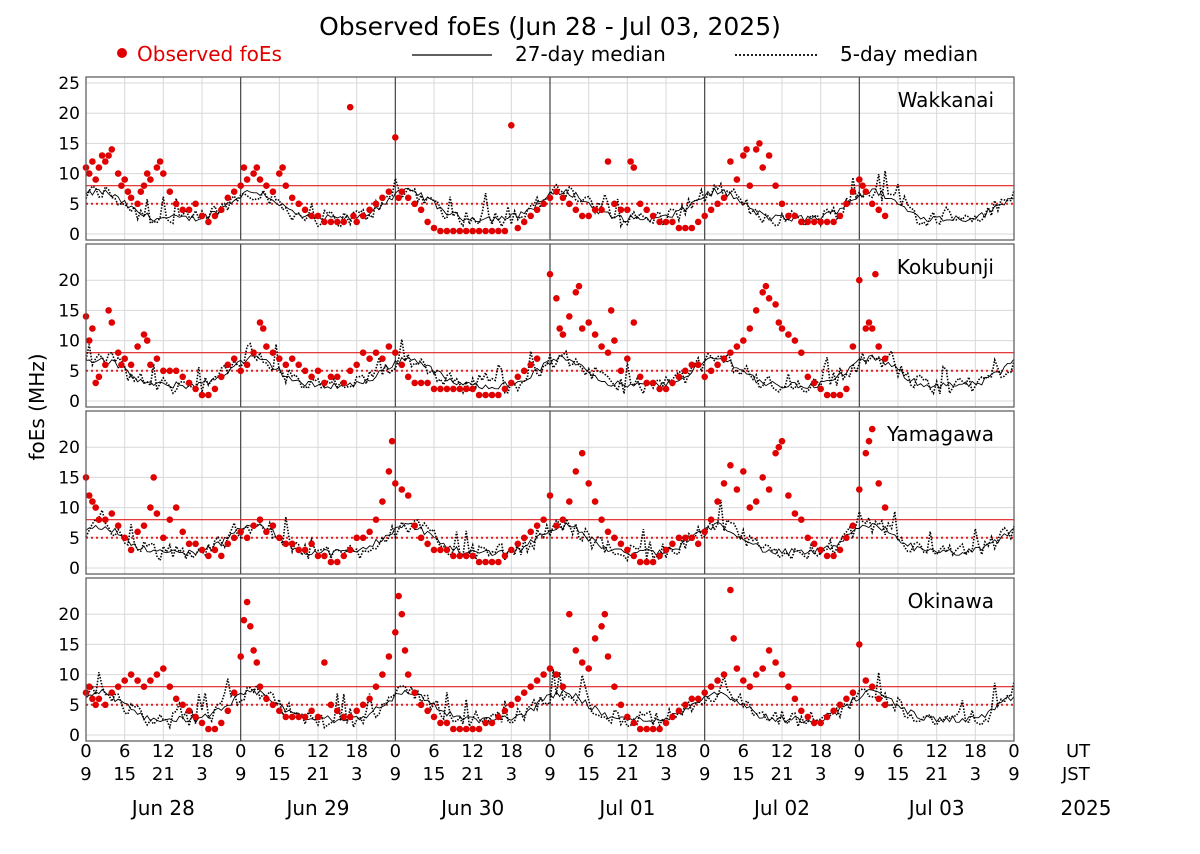  Describe the element at coordinates (318, 751) in the screenshot. I see `x-tick-ut: 12` at that location.